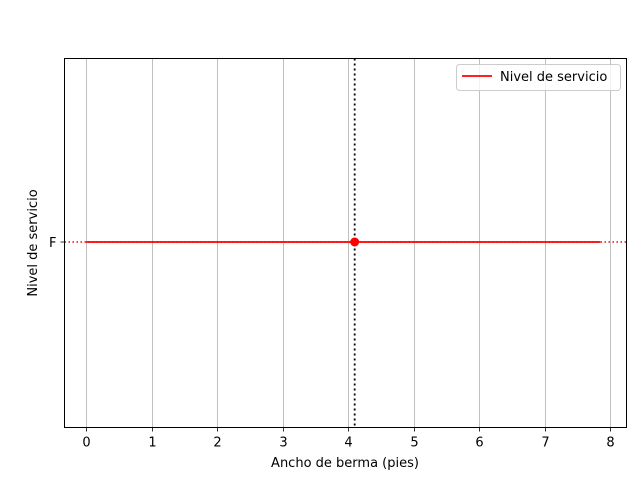  What do you see at coordinates (57, 243) in the screenshot?
I see `y-axis-ticks: F` at bounding box center [57, 243].